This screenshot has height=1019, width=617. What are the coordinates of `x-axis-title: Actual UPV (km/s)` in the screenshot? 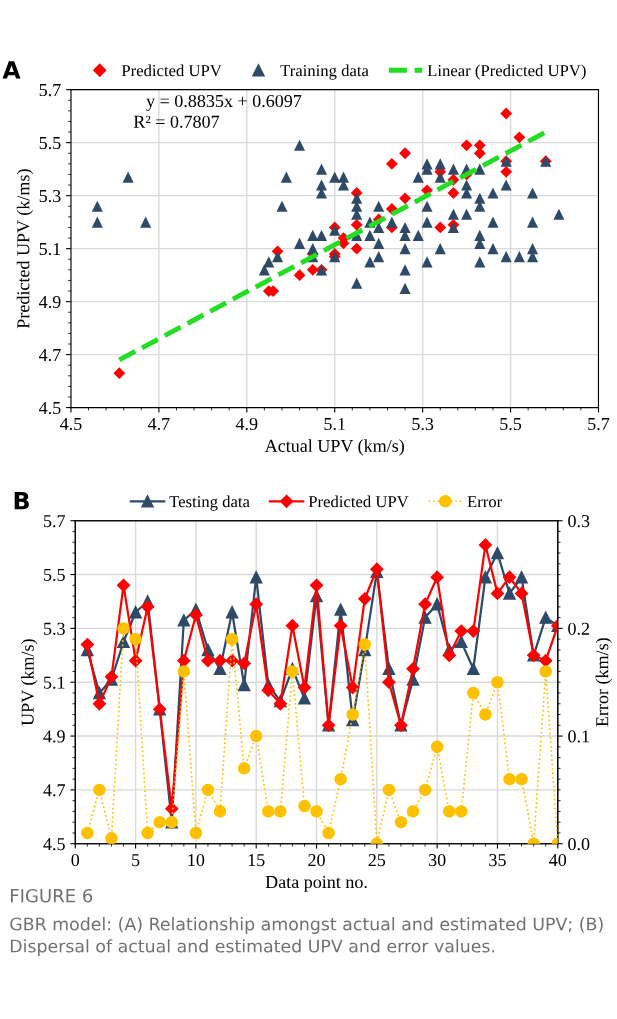 It's located at (334, 447).